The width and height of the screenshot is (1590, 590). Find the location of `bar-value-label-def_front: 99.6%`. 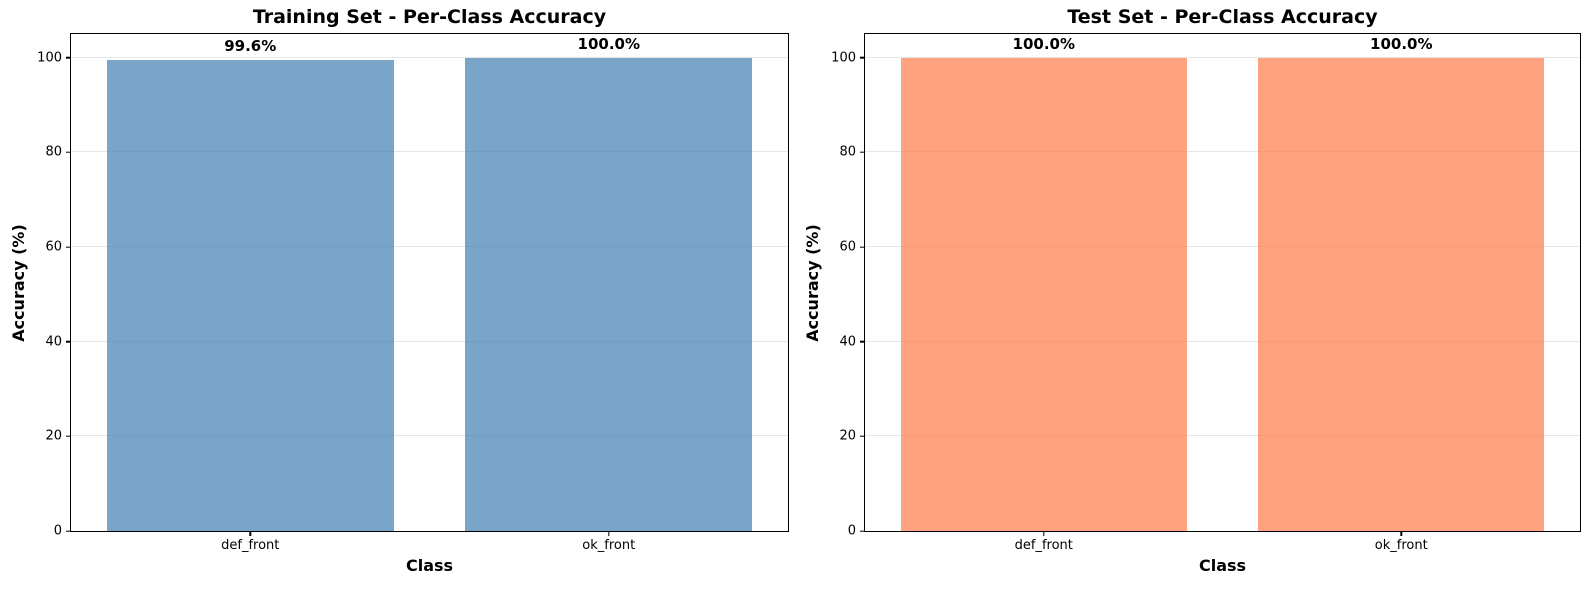

bar-value-label-def_front: 99.6% is located at coordinates (250, 45).